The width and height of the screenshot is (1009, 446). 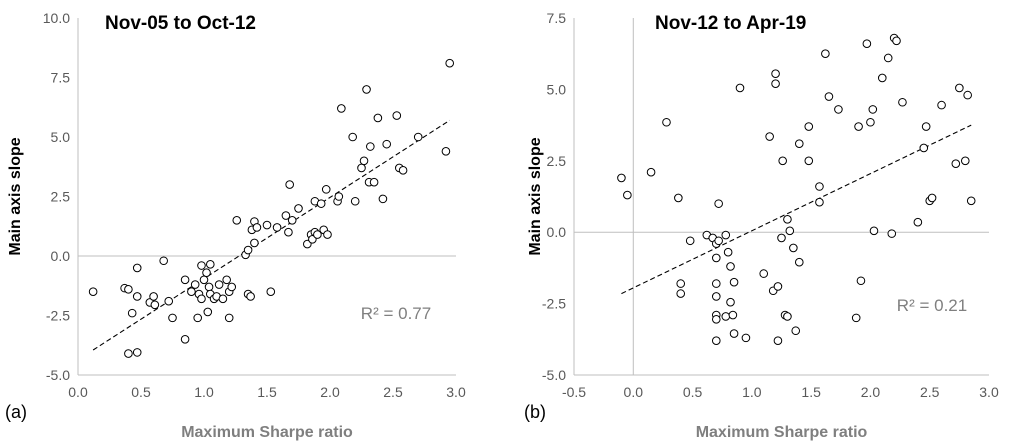 I want to click on y-tick-label: -5.0, so click(x=58, y=375).